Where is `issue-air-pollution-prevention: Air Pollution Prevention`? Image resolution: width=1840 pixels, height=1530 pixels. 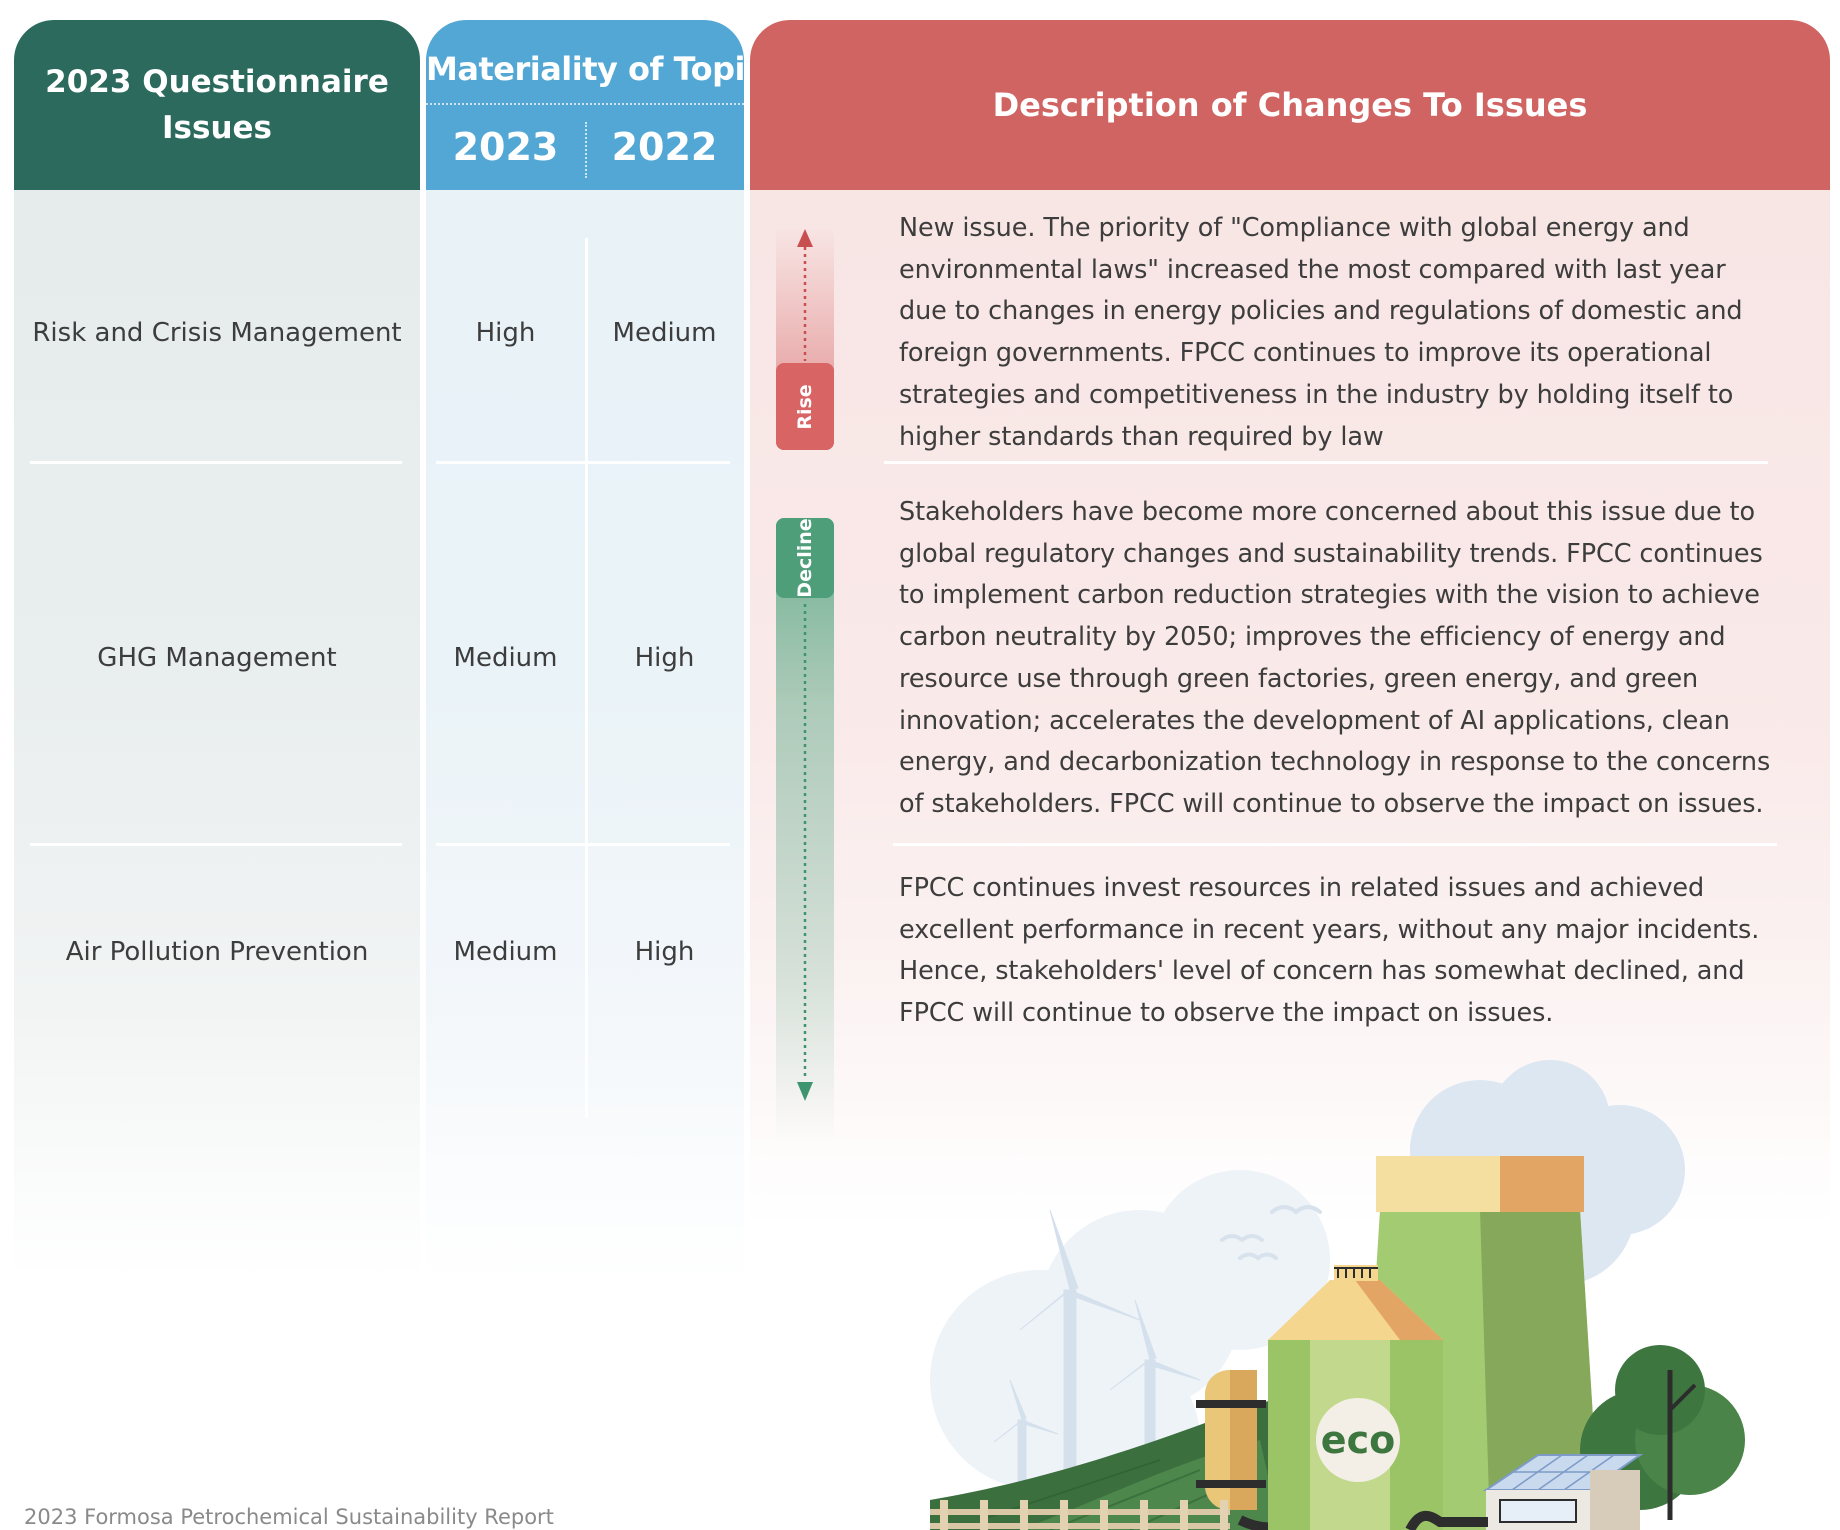
issue-air-pollution-prevention: Air Pollution Prevention is located at coordinates (217, 952).